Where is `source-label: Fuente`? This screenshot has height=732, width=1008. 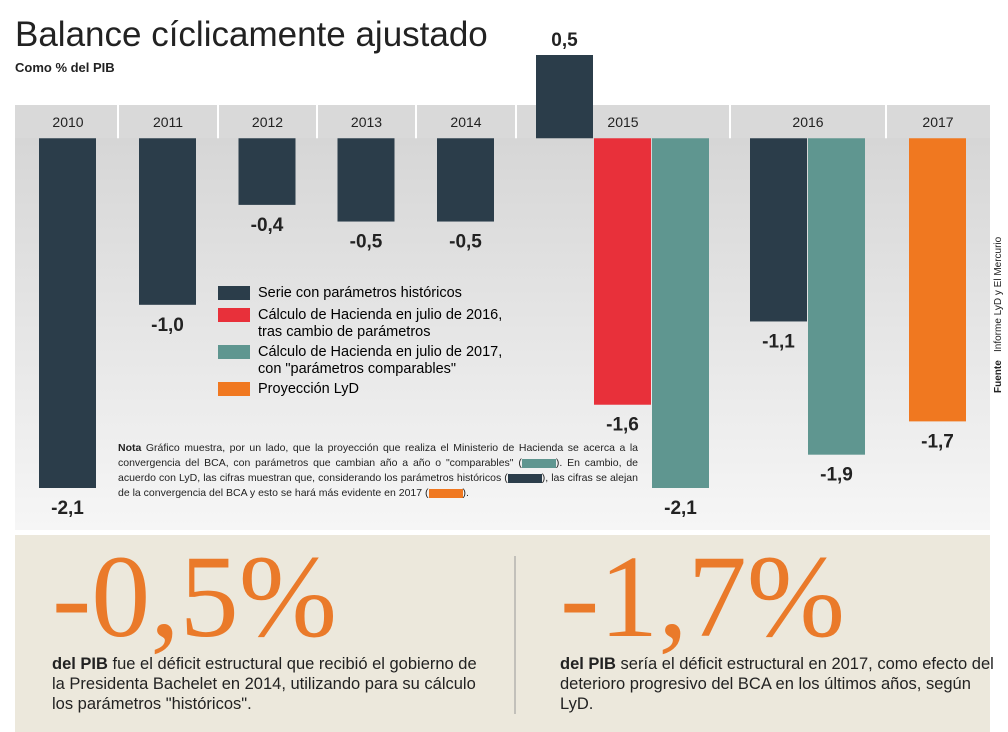
source-label: Fuente is located at coordinates (998, 376).